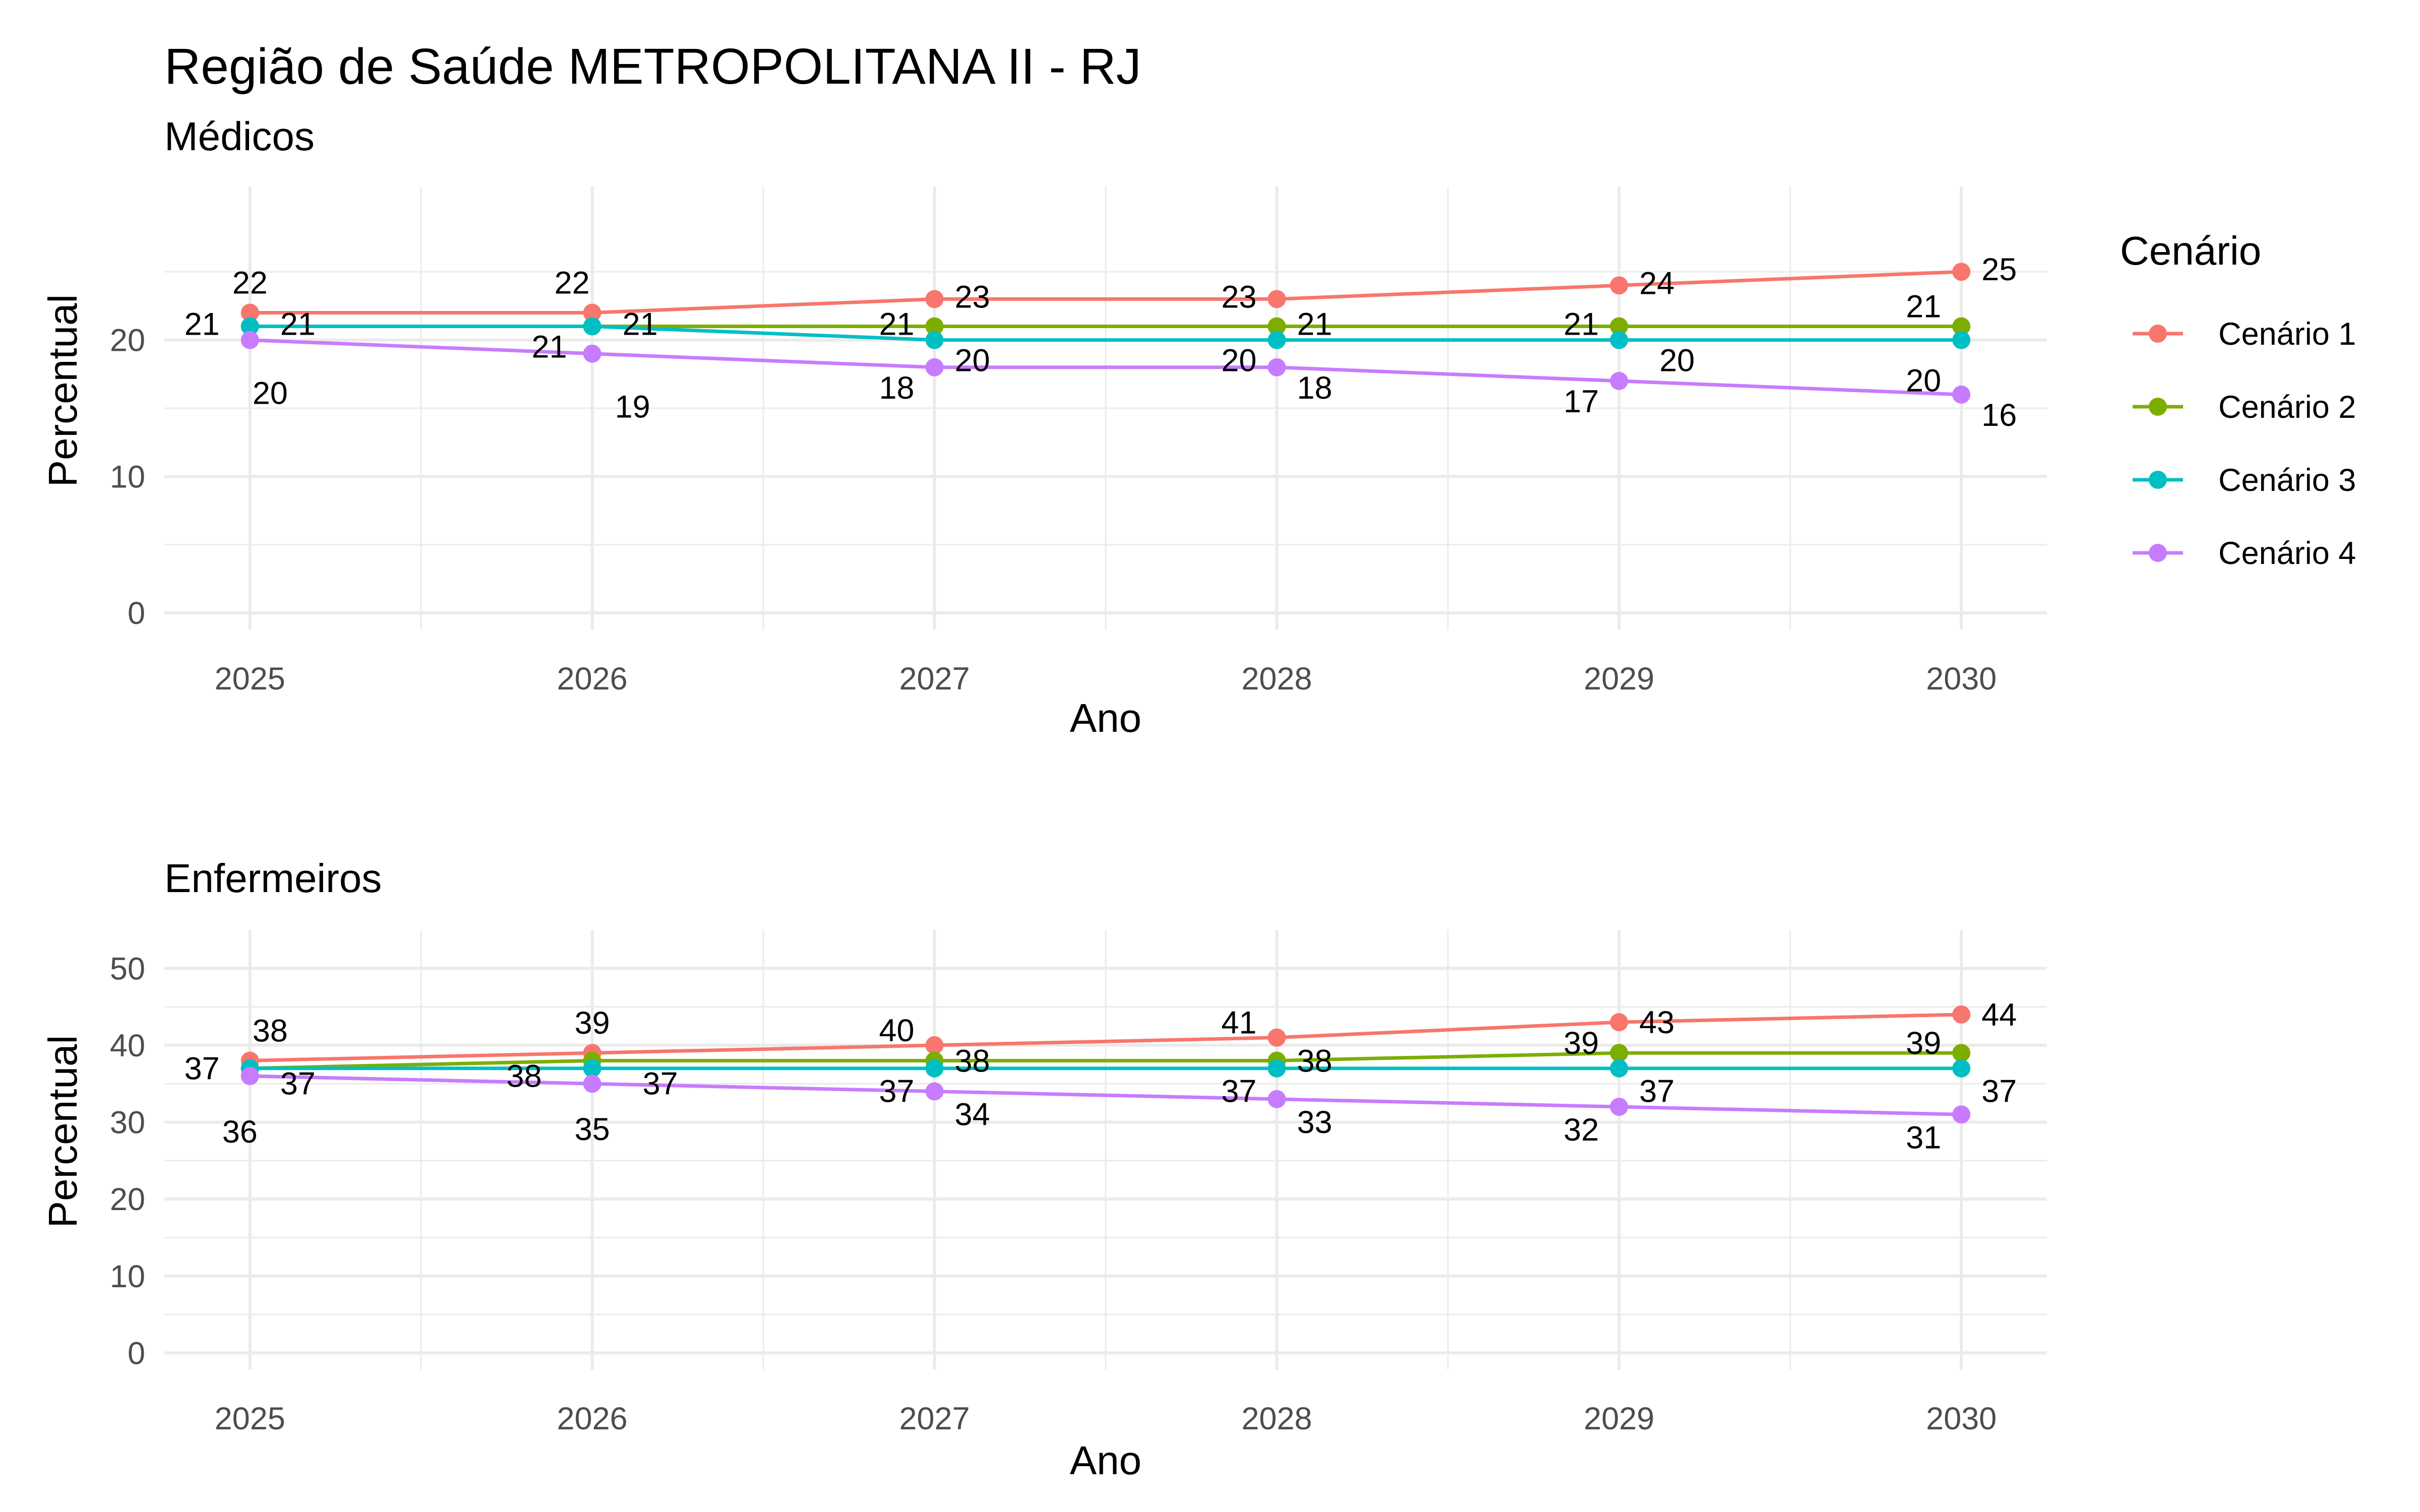 Image resolution: width=2420 pixels, height=1512 pixels. I want to click on series-lines, so click(1106, 1064).